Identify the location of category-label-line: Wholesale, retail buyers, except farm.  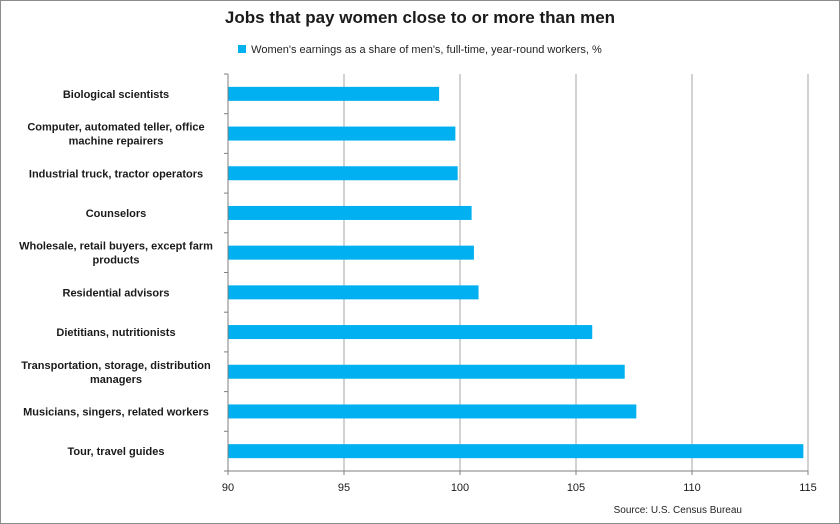
(116, 247).